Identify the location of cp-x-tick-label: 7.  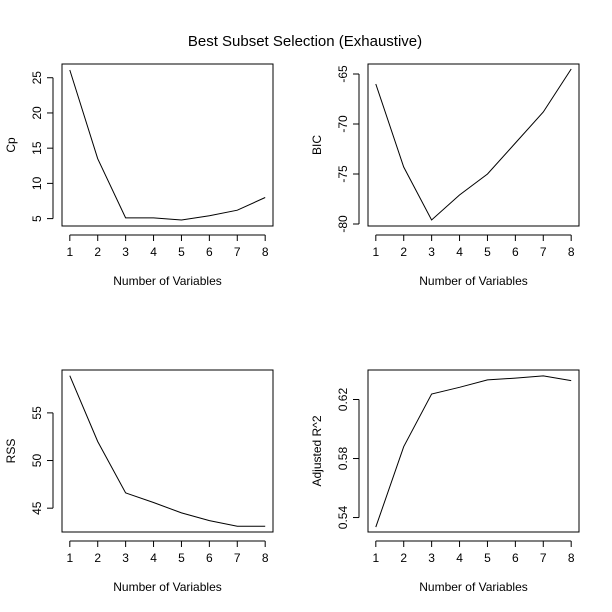
(237, 252).